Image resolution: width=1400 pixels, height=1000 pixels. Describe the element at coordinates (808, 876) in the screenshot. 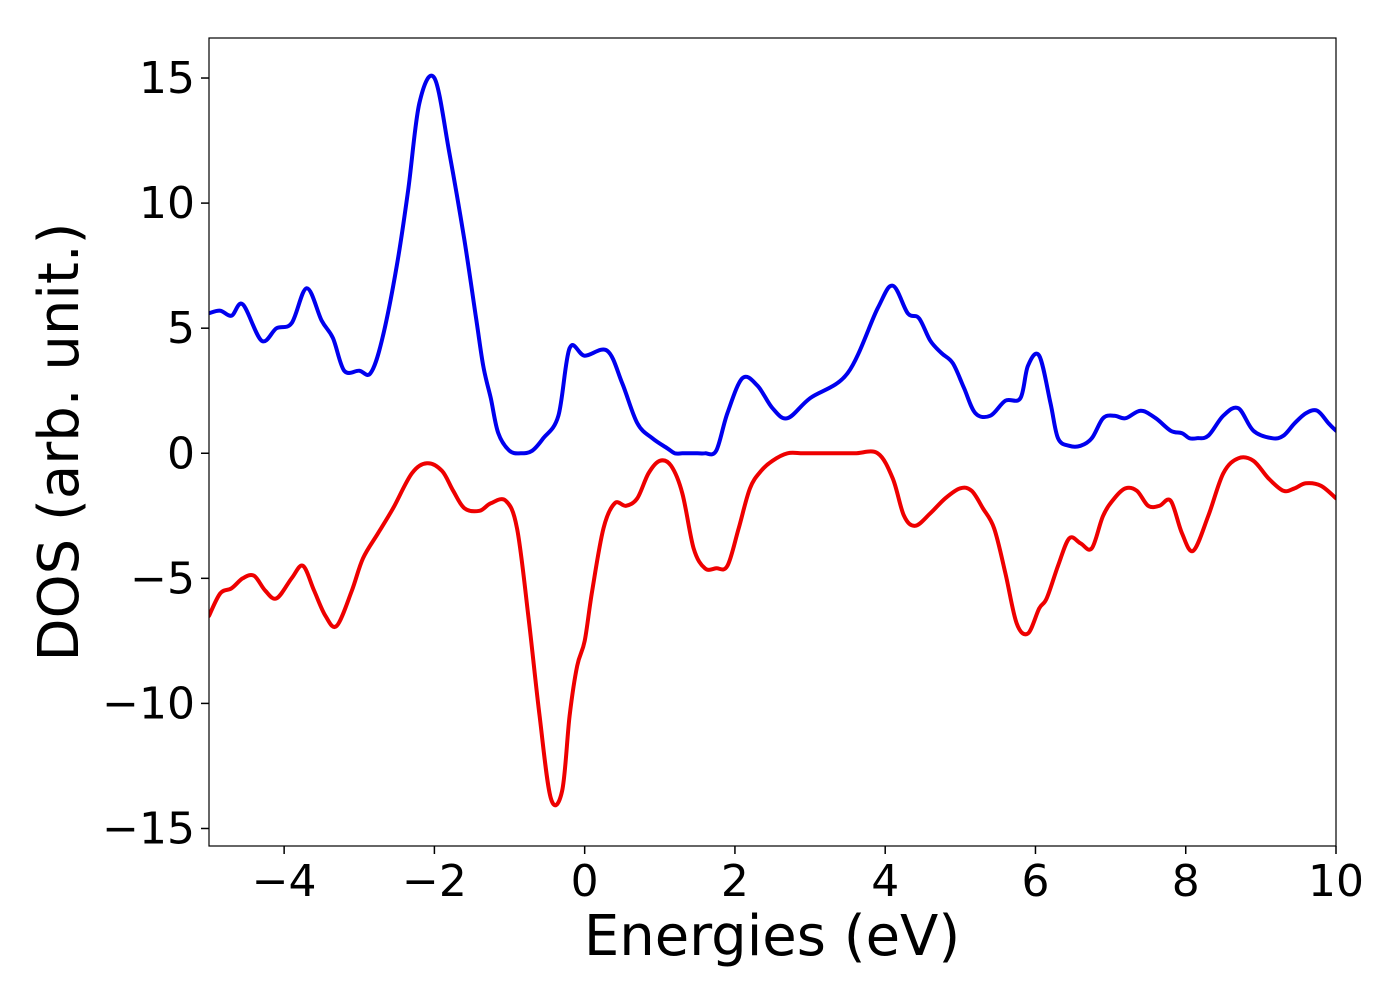

I see `x-axis-ticks: −4 −2 0 2 4 6 8 10` at that location.